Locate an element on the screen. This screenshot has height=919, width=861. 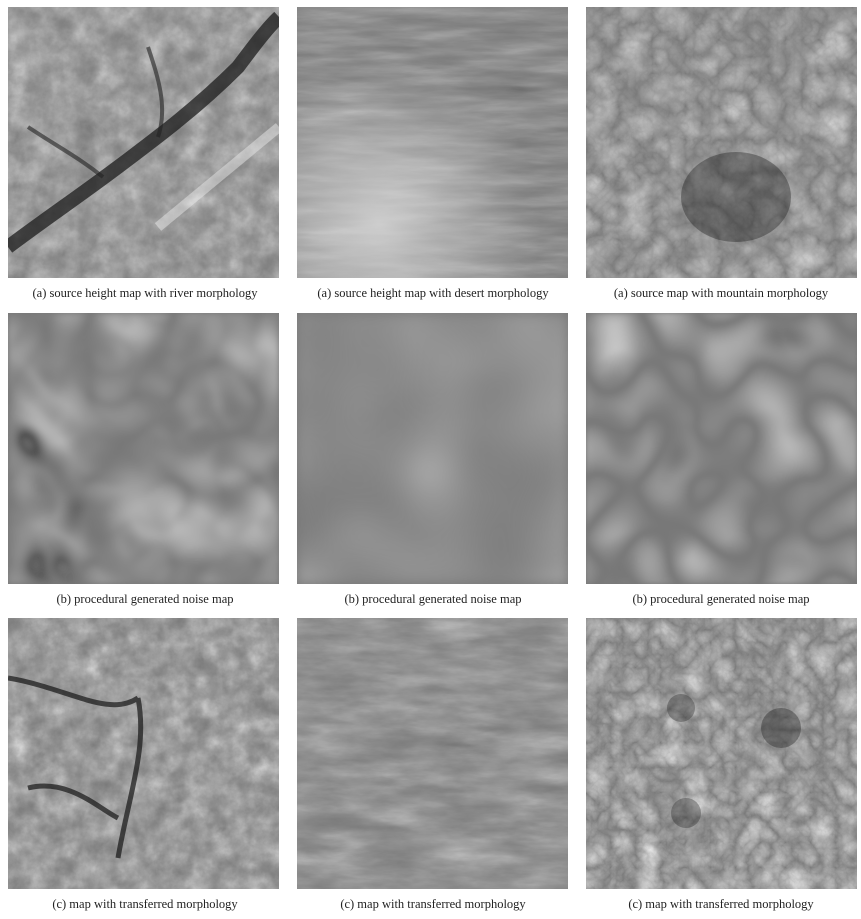
river-source-image is located at coordinates (143, 142).